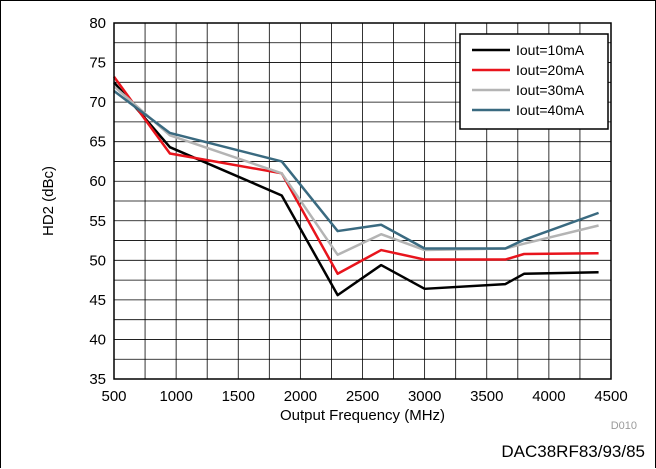  I want to click on x-tick-label: 2500, so click(362, 396).